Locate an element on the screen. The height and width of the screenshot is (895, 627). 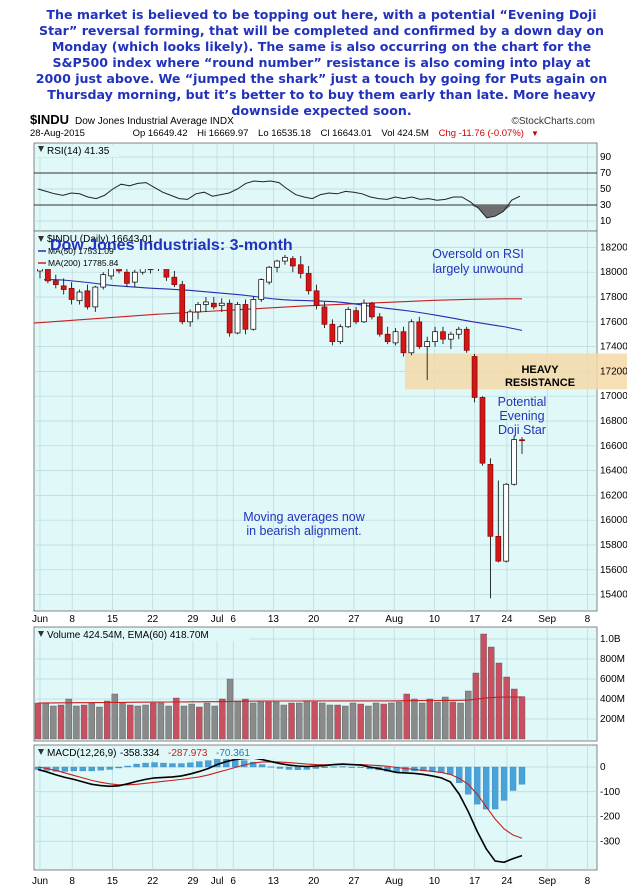
quote-volume: Vol 424.5M is located at coordinates (405, 133).